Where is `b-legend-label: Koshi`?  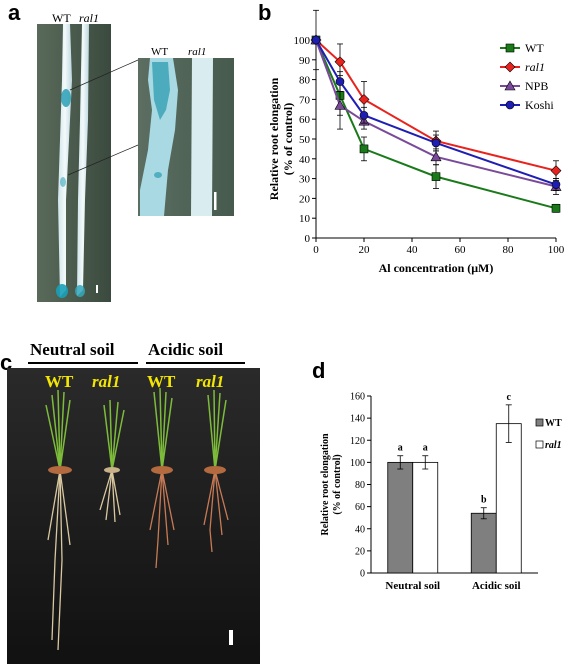 b-legend-label: Koshi is located at coordinates (539, 105).